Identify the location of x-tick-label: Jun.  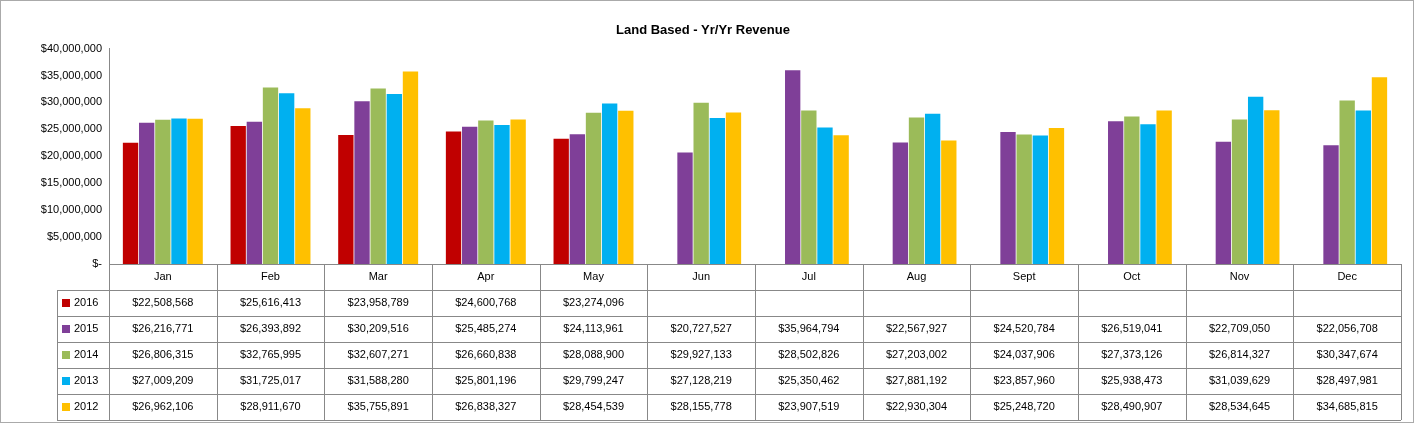
(701, 276).